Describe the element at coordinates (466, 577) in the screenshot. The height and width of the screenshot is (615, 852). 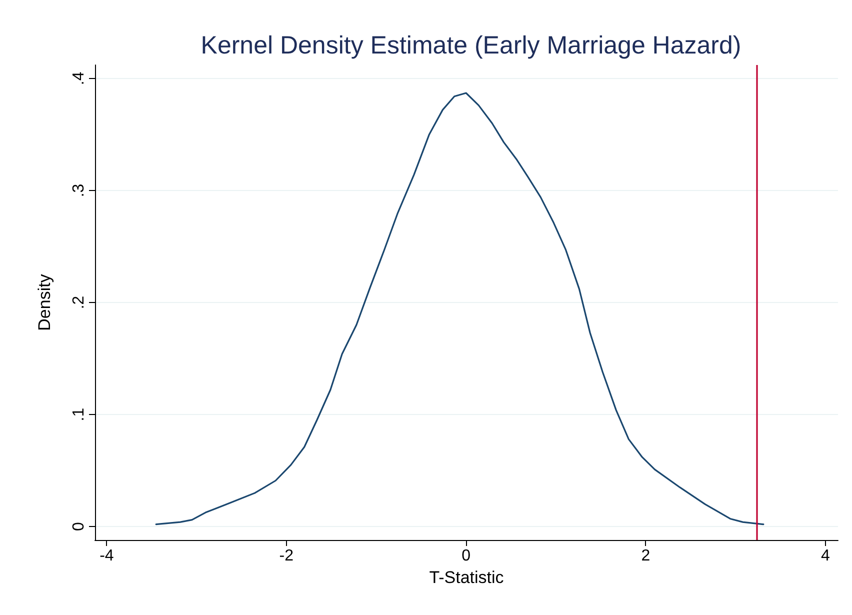
I see `x-axis-title: T-Statistic` at that location.